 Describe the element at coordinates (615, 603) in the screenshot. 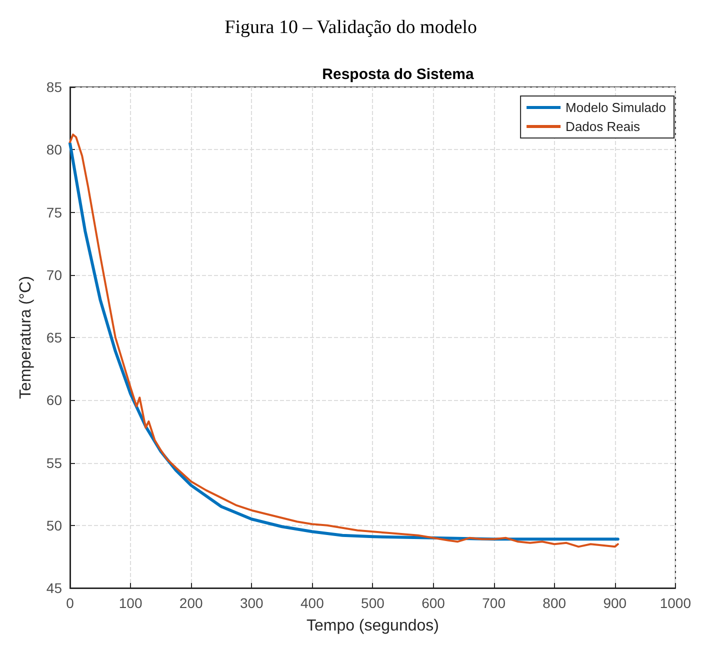

I see `x-tick-label: 900` at that location.